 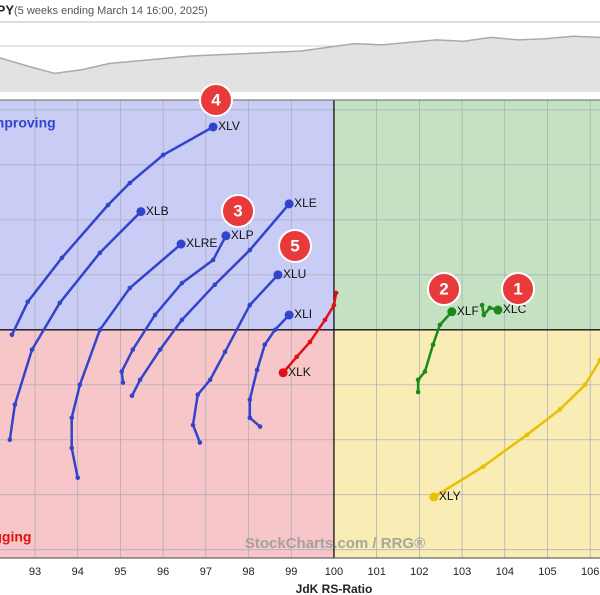 What do you see at coordinates (303, 314) in the screenshot?
I see `series-label: XLI` at bounding box center [303, 314].